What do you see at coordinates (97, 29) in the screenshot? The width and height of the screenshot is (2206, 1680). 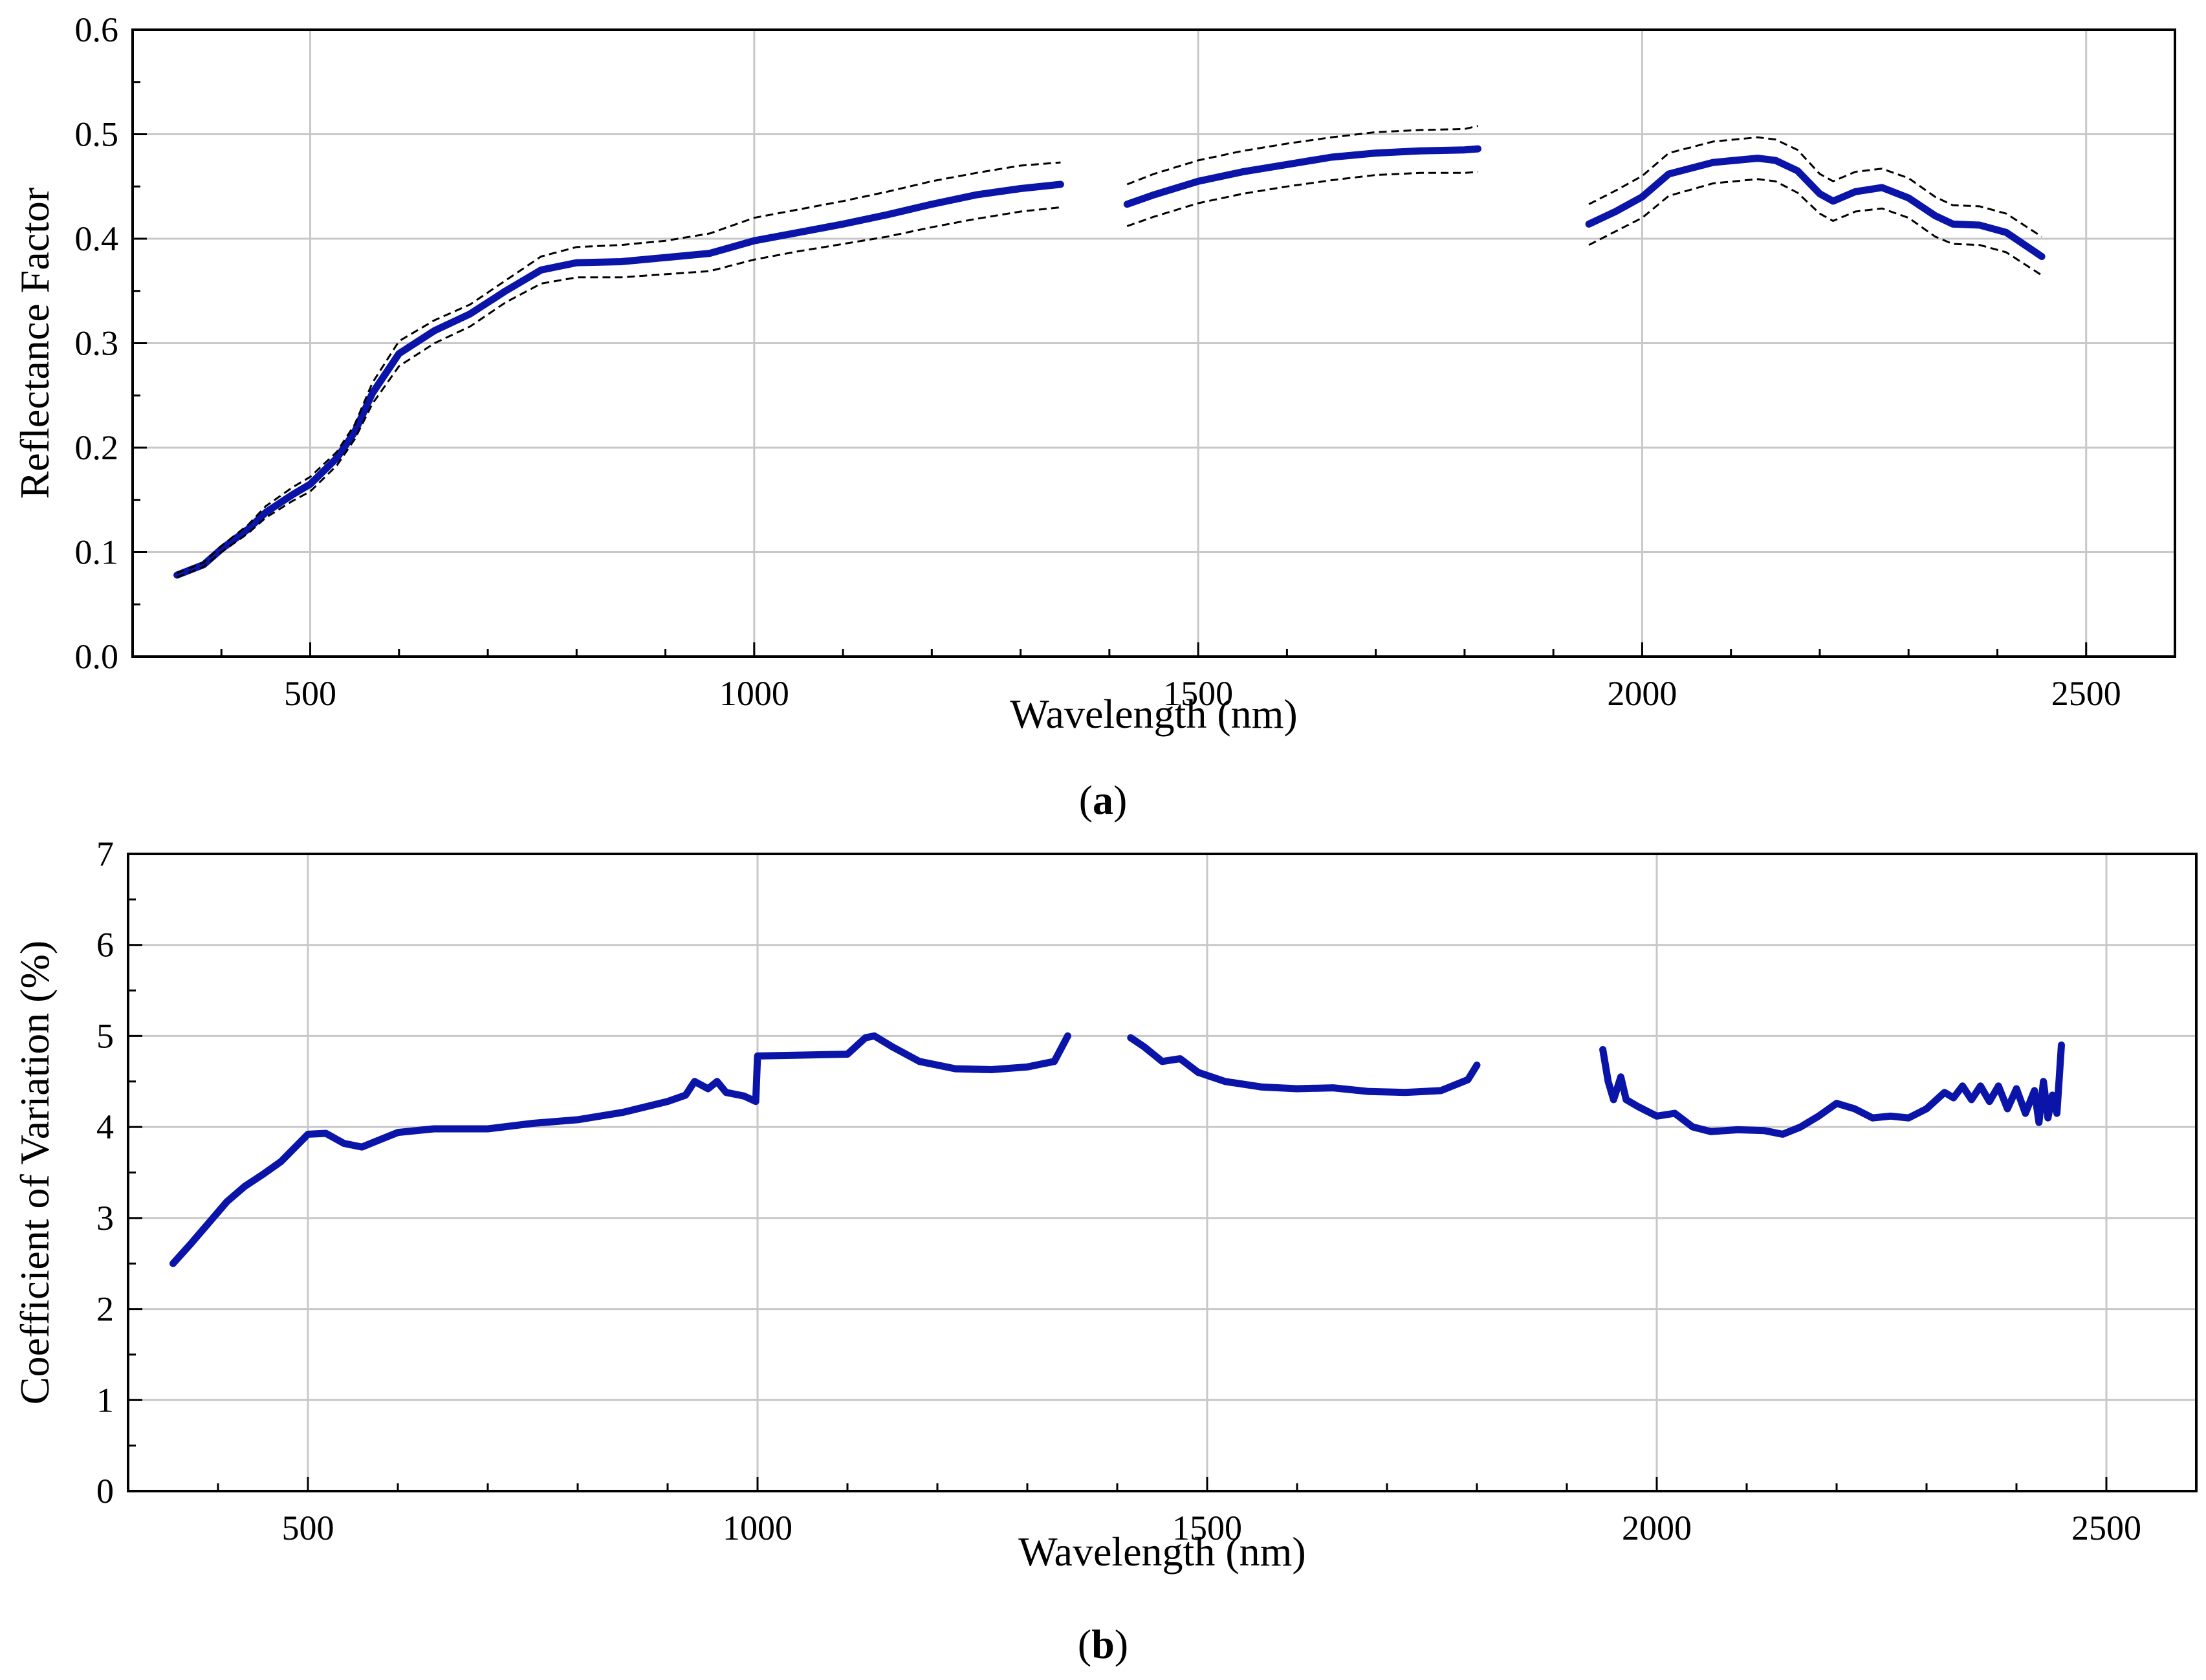 I see `chart-a-ytick-label-6: 0.6` at bounding box center [97, 29].